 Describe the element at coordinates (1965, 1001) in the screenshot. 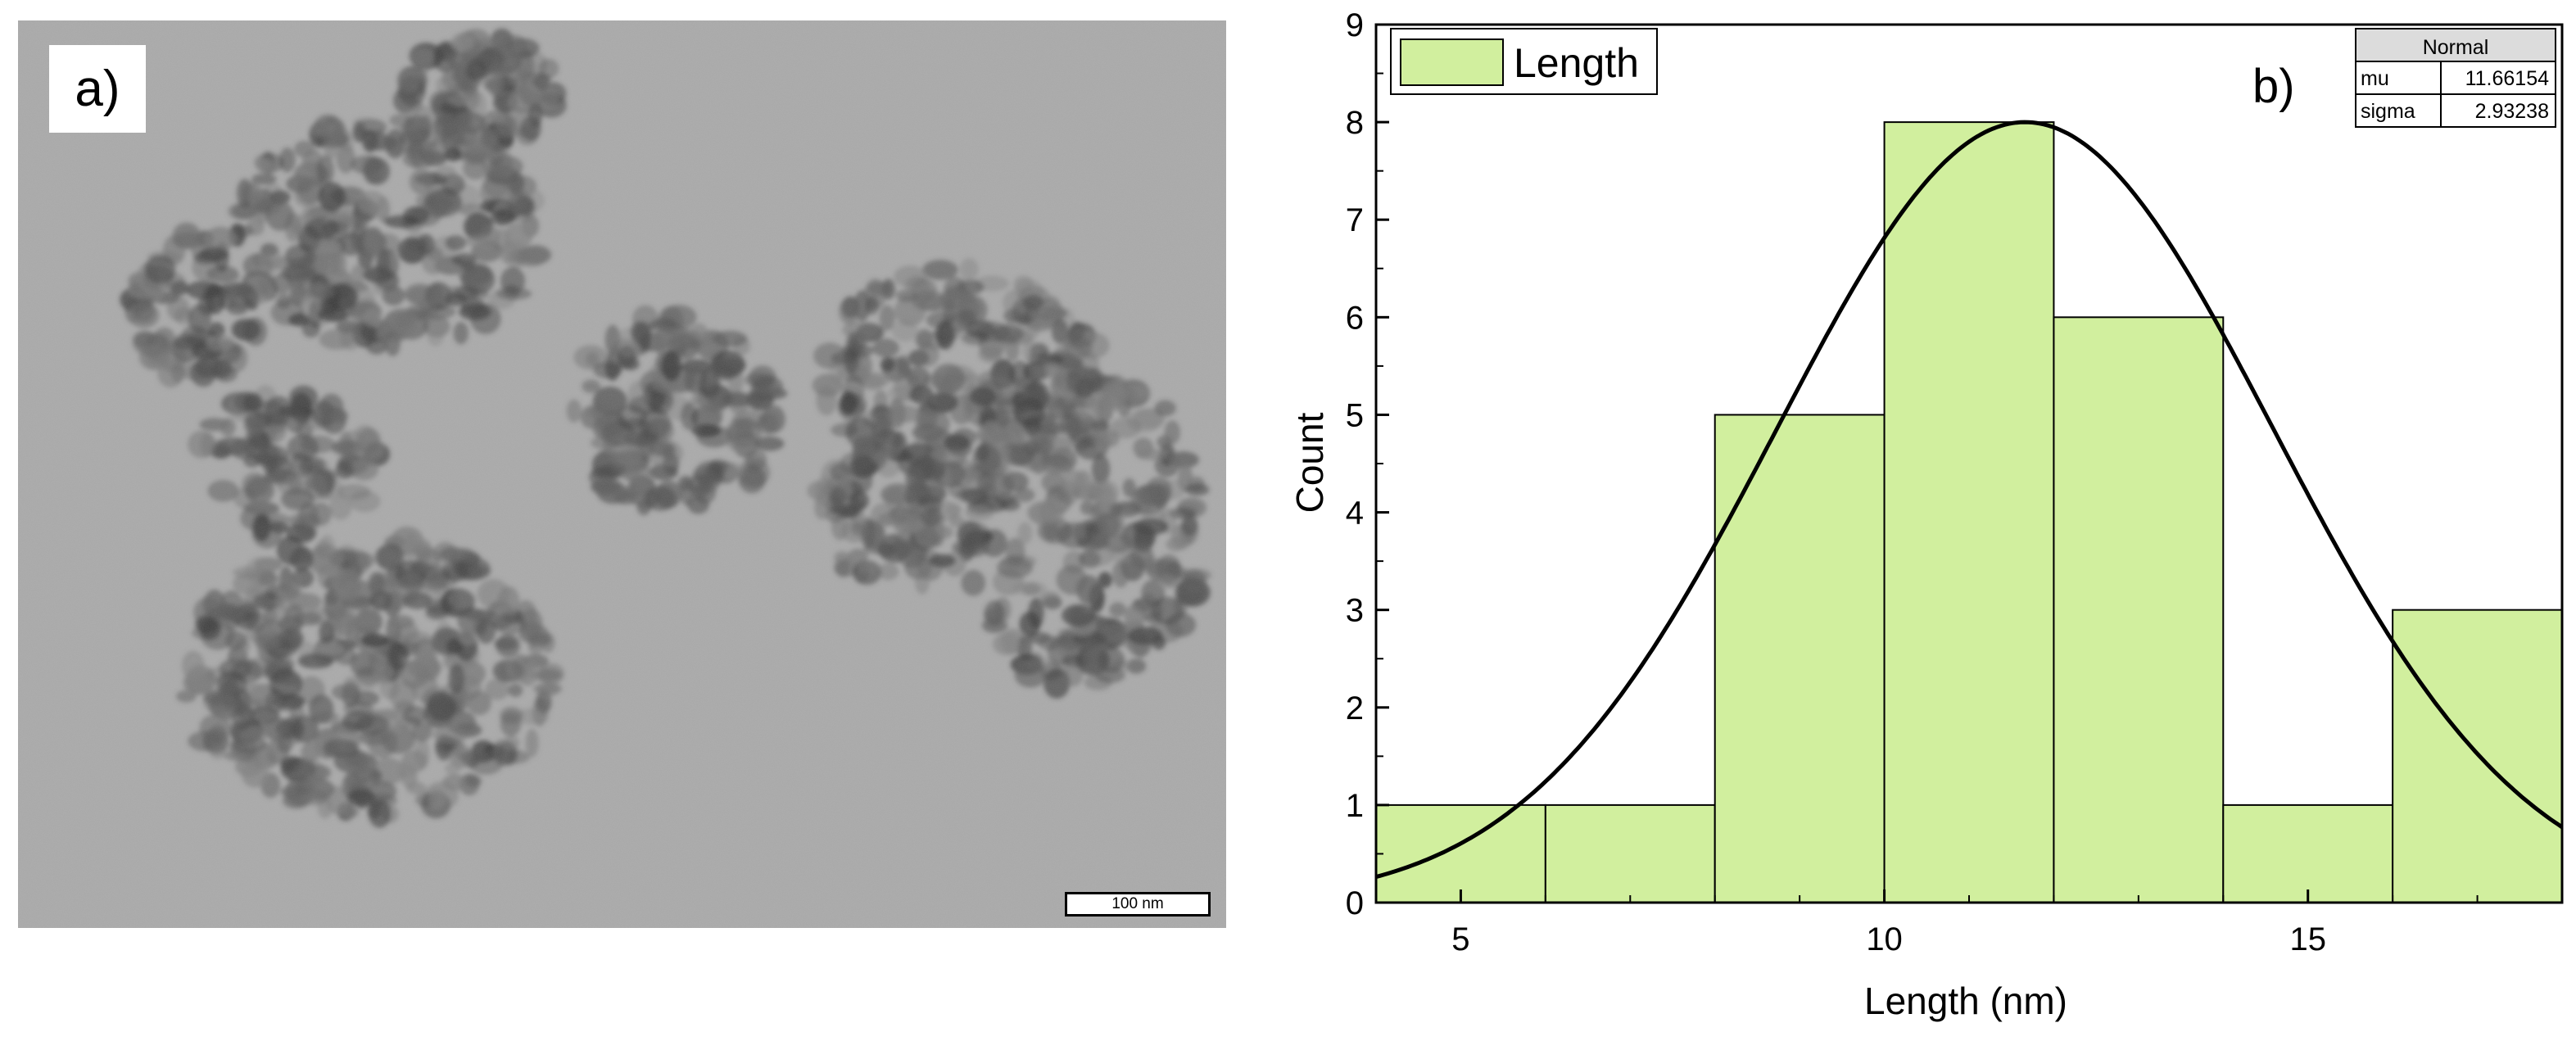

I see `x-axis-title: Length (nm)` at that location.